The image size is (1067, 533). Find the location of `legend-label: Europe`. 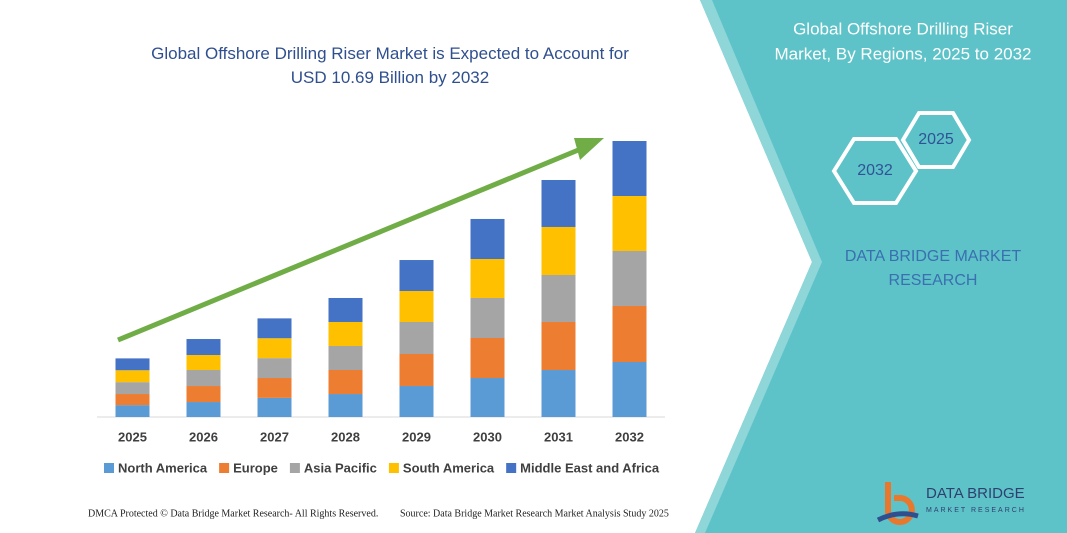

legend-label: Europe is located at coordinates (255, 467).